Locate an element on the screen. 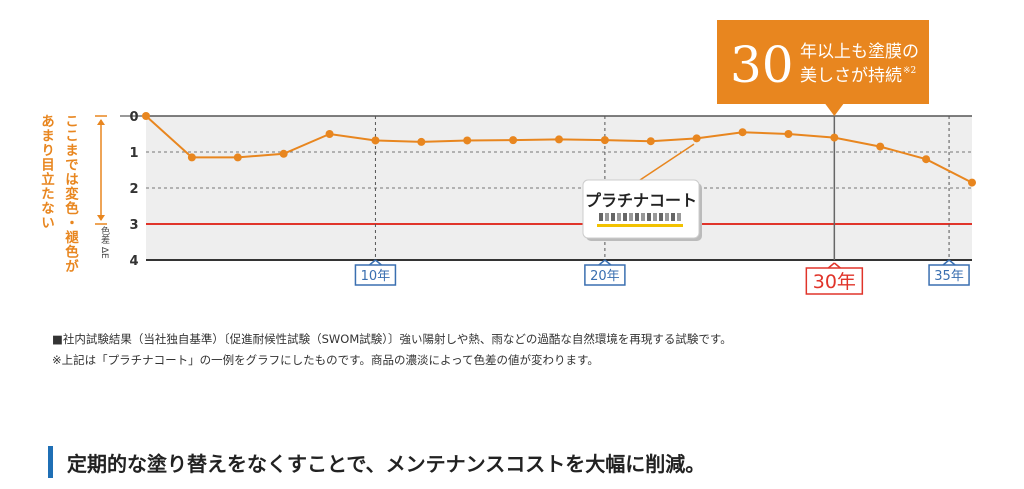  x-tick-label: 35年 is located at coordinates (949, 276).